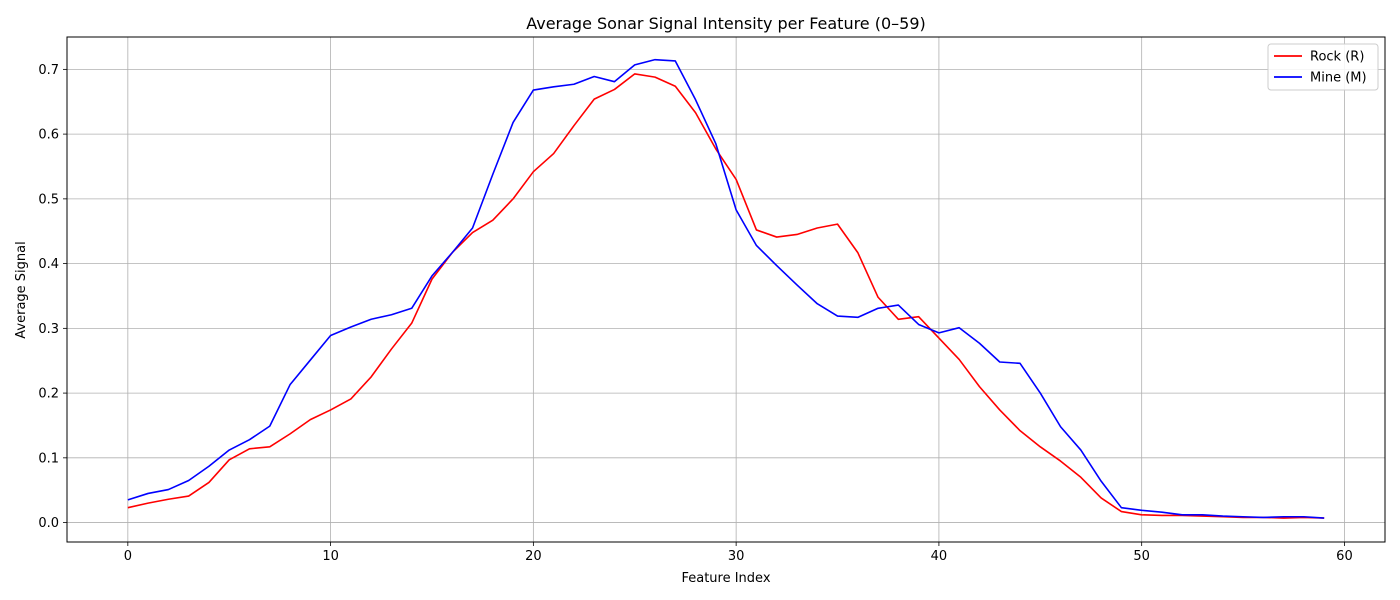  What do you see at coordinates (1141, 556) in the screenshot?
I see `x-tick-label: 50` at bounding box center [1141, 556].